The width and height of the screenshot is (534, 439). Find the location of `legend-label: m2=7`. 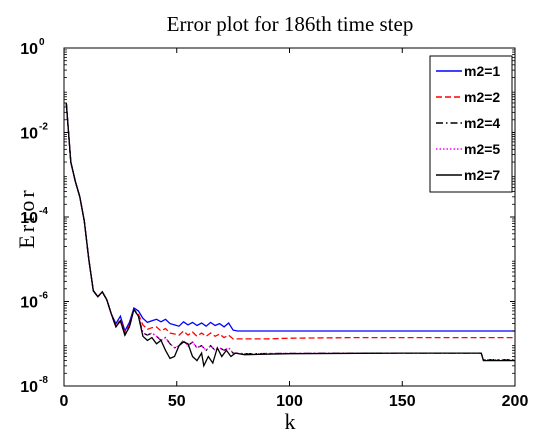

legend-label: m2=7 is located at coordinates (482, 175).